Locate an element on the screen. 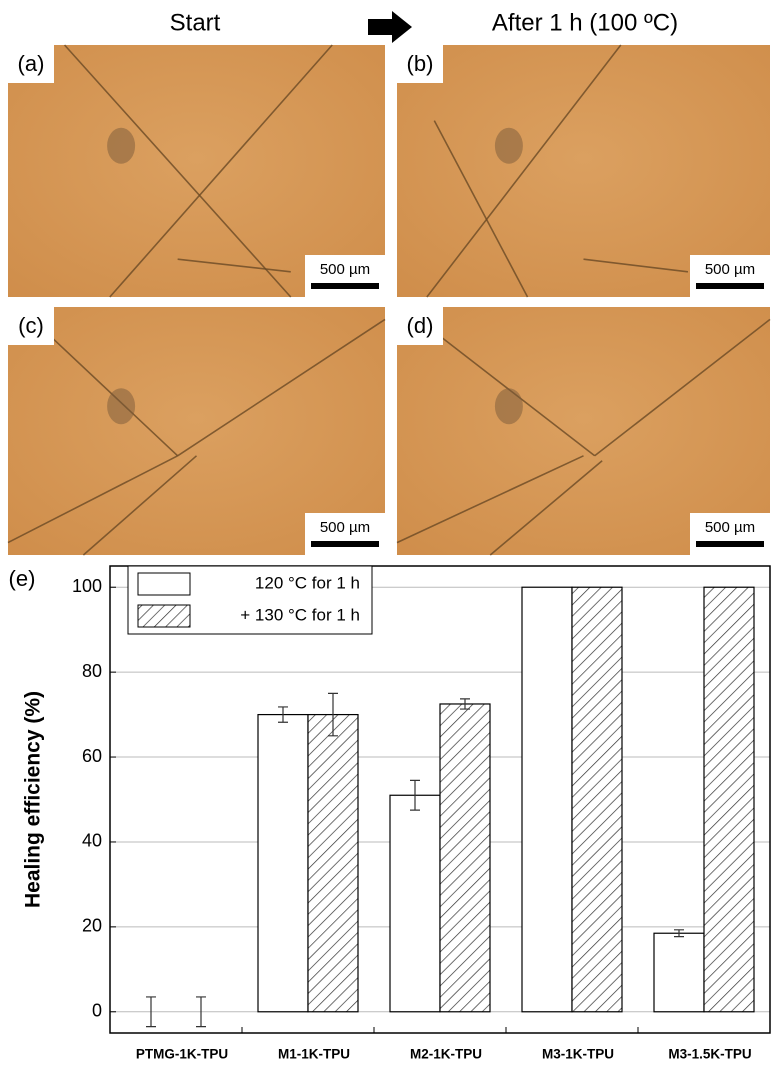  y-tick-label: 0 is located at coordinates (97, 1011).